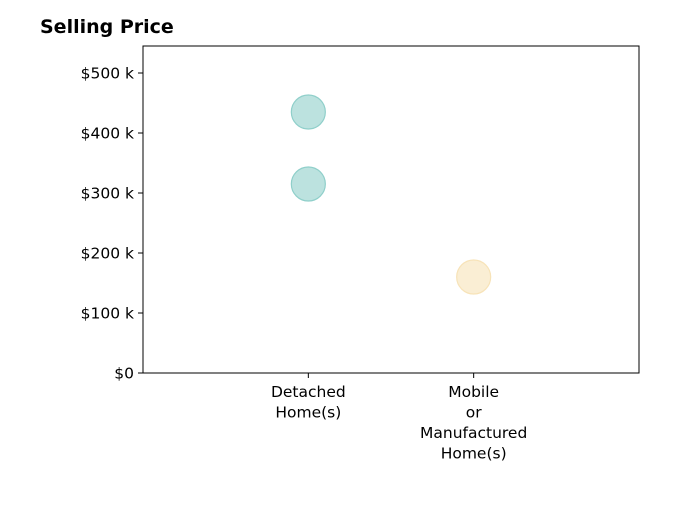 This screenshot has height=507, width=679. What do you see at coordinates (474, 413) in the screenshot?
I see `x-tick-label-line: or` at bounding box center [474, 413].